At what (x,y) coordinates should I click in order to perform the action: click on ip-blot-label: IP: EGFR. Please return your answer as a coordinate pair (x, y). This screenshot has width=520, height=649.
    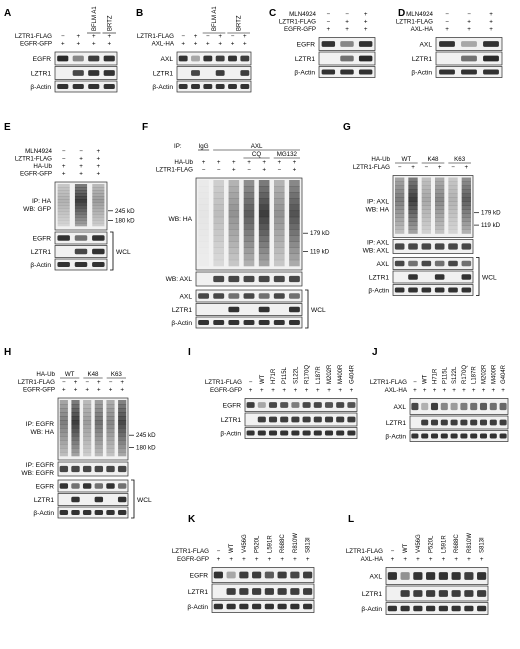
    Looking at the image, I should click on (40, 465).